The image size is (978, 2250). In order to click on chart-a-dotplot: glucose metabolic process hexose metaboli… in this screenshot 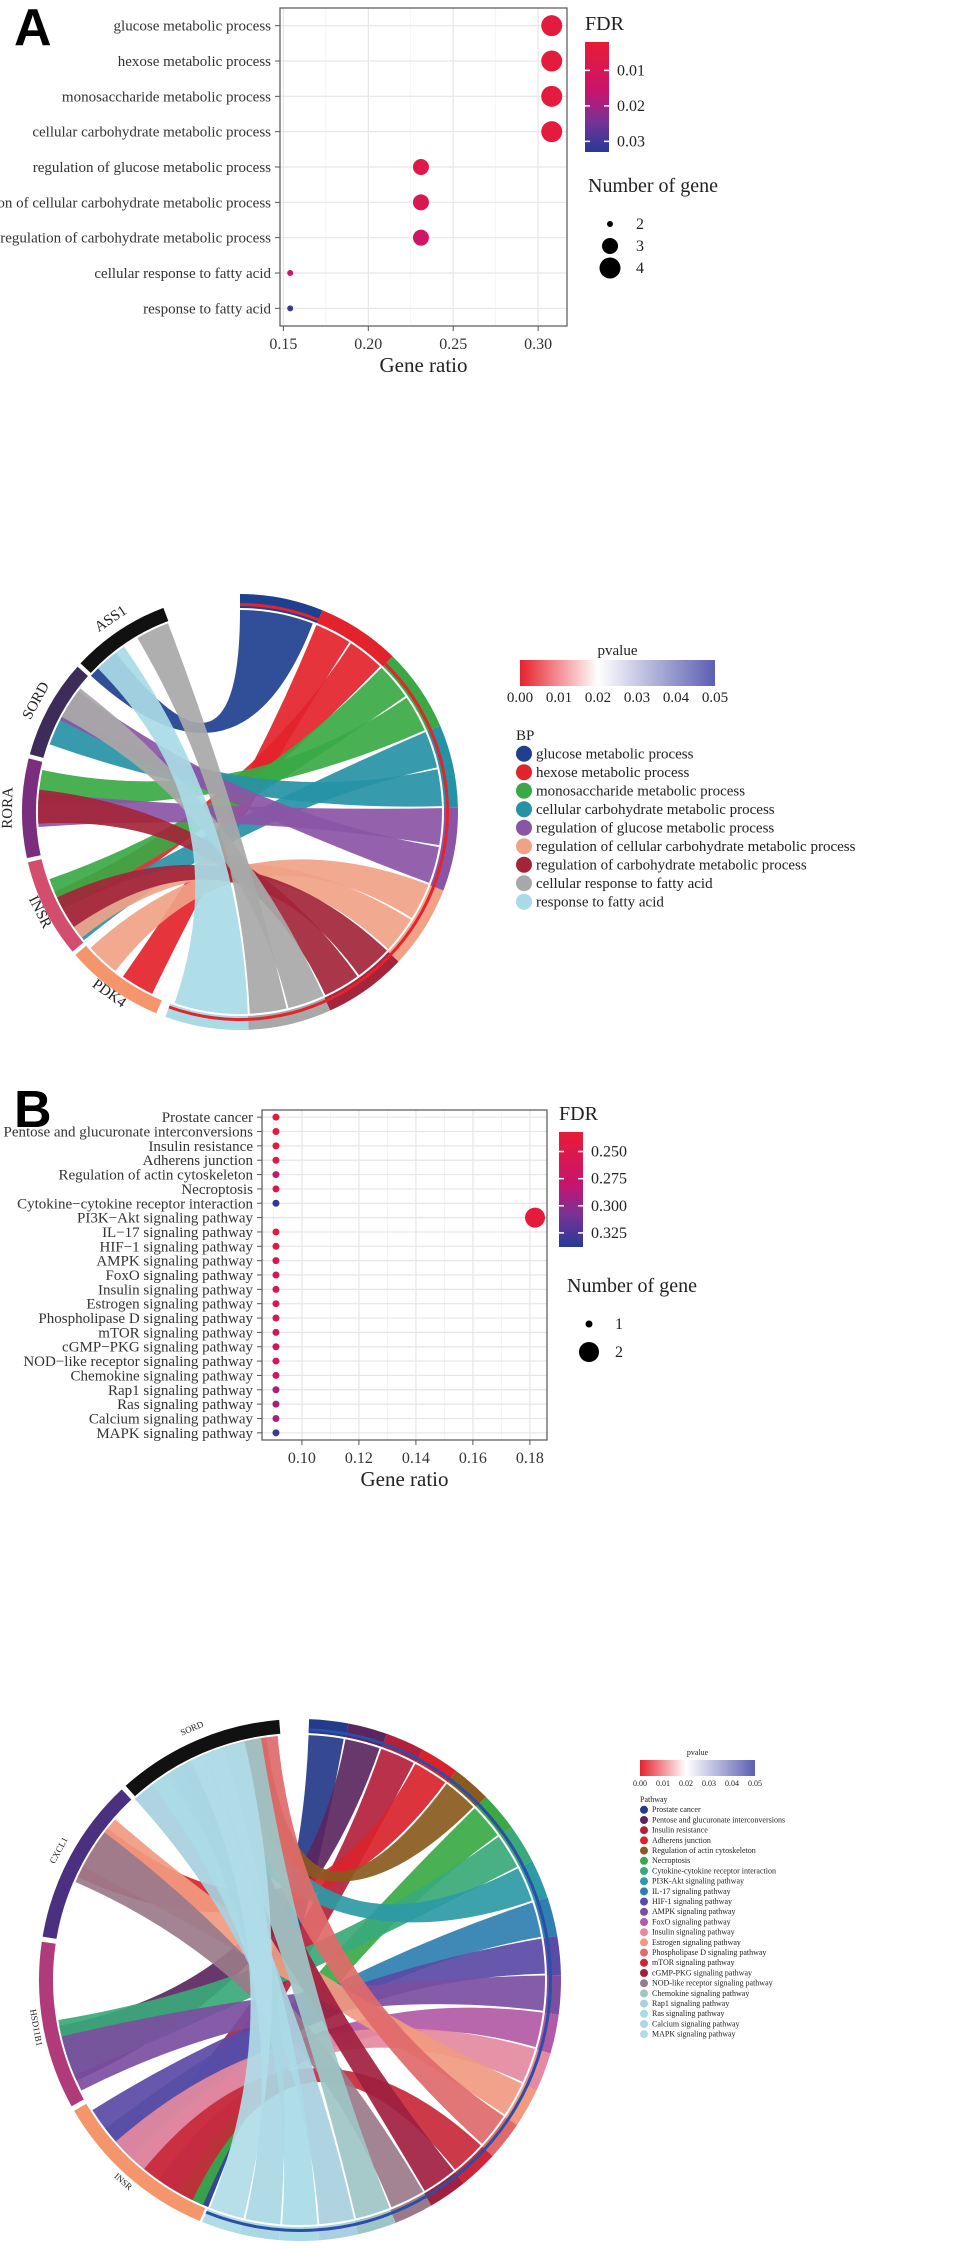, I will do `click(359, 192)`.